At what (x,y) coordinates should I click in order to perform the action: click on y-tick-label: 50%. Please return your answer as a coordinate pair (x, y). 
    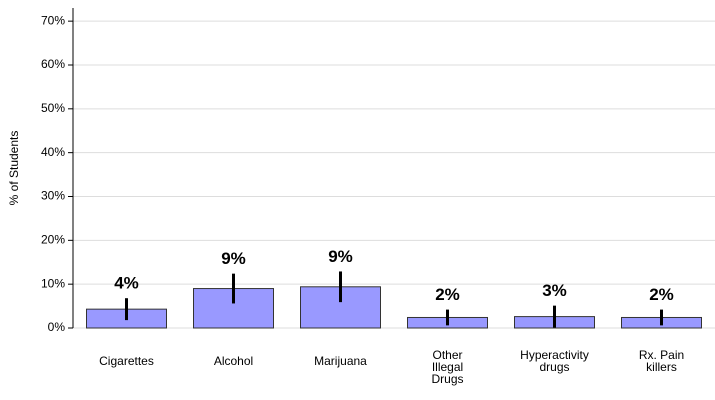
    Looking at the image, I should click on (53, 108).